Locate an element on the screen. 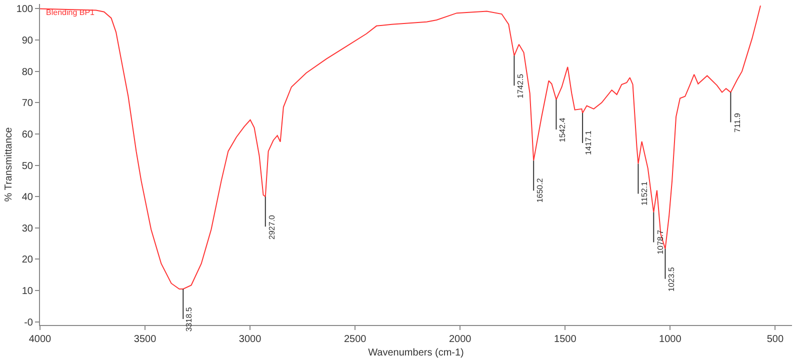  y-tick-label: 70 is located at coordinates (28, 104).